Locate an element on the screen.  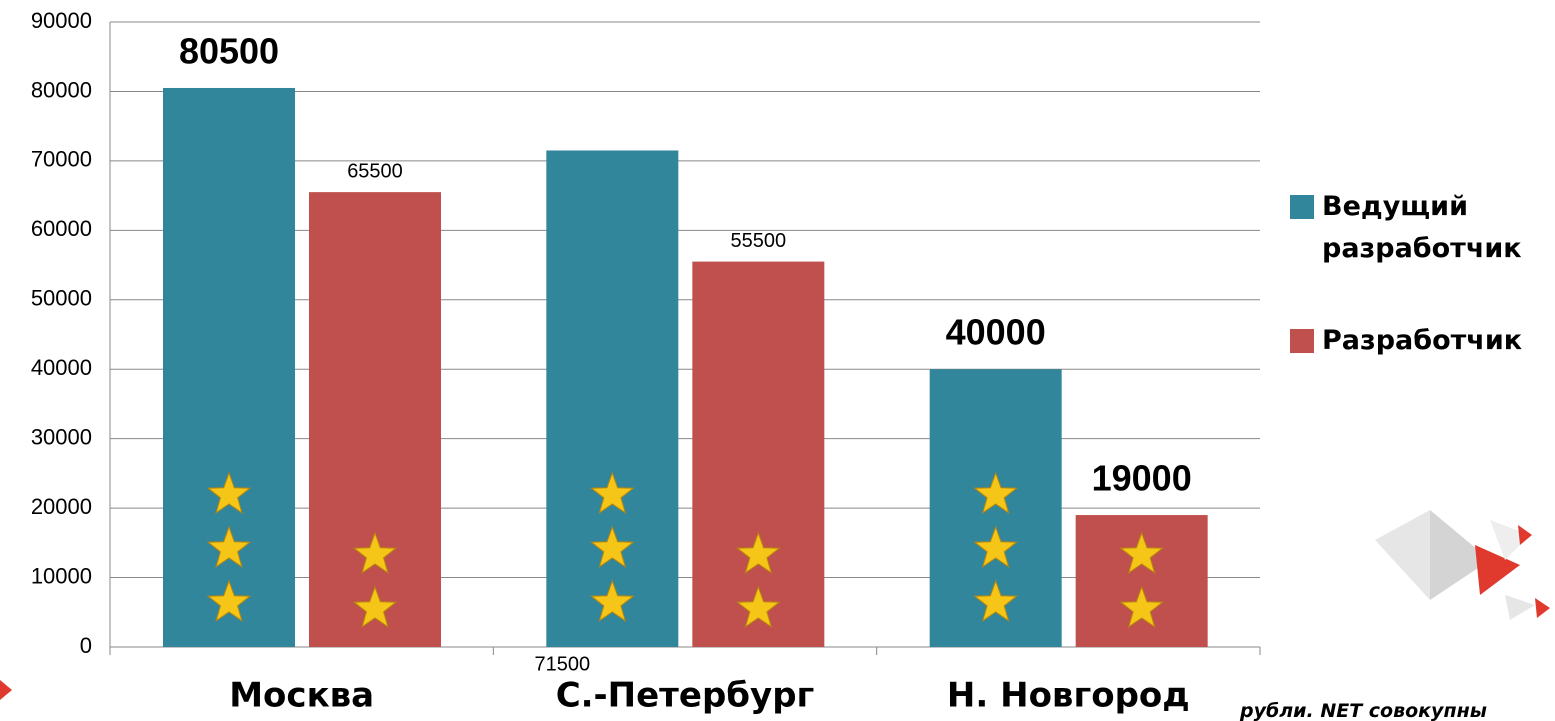
y-tick-label: 60000 is located at coordinates (61, 228).